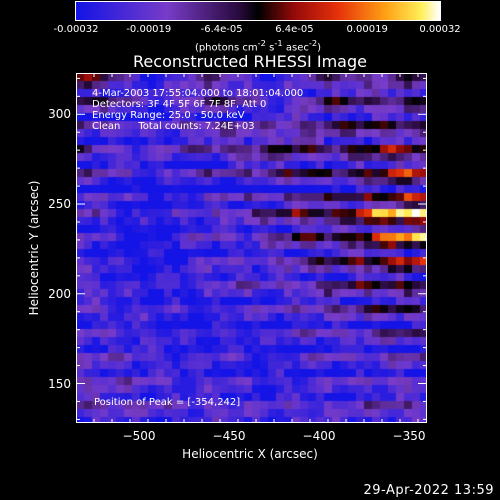 The width and height of the screenshot is (500, 500). Describe the element at coordinates (196, 126) in the screenshot. I see `annotation-total-counts: Total counts: 7.24E+03` at that location.